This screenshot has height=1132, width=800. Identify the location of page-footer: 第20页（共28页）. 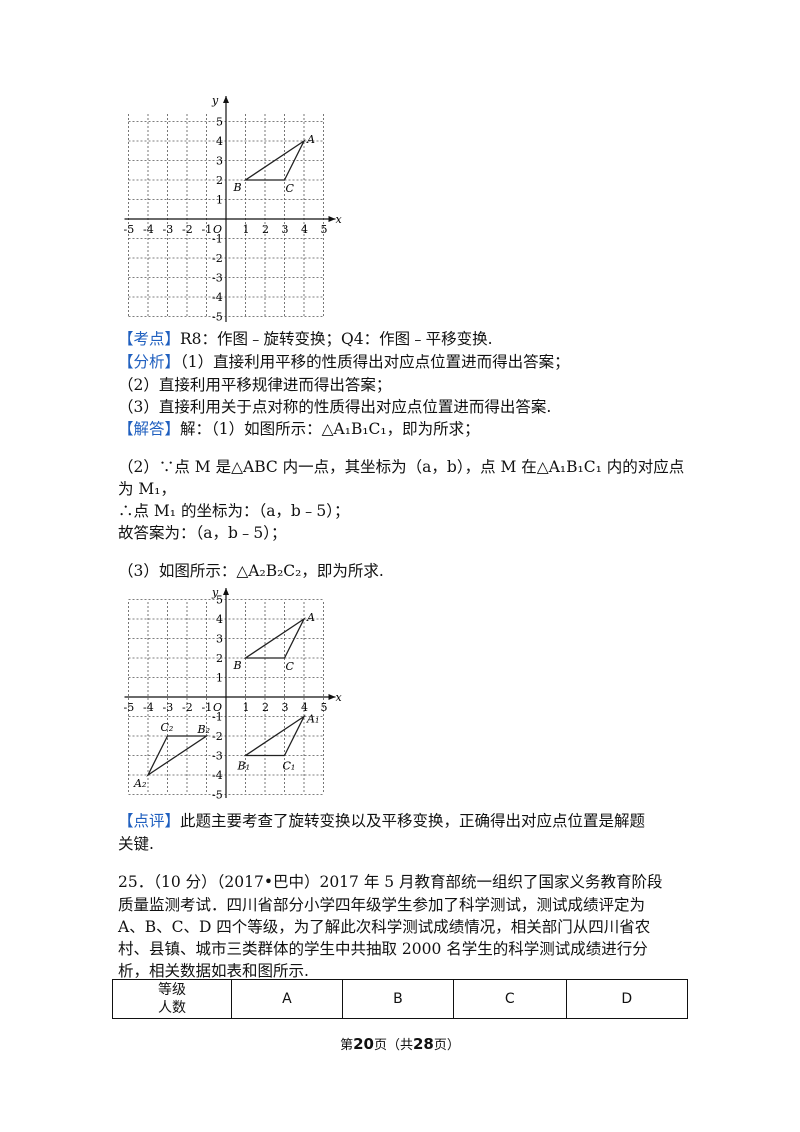
(400, 1044).